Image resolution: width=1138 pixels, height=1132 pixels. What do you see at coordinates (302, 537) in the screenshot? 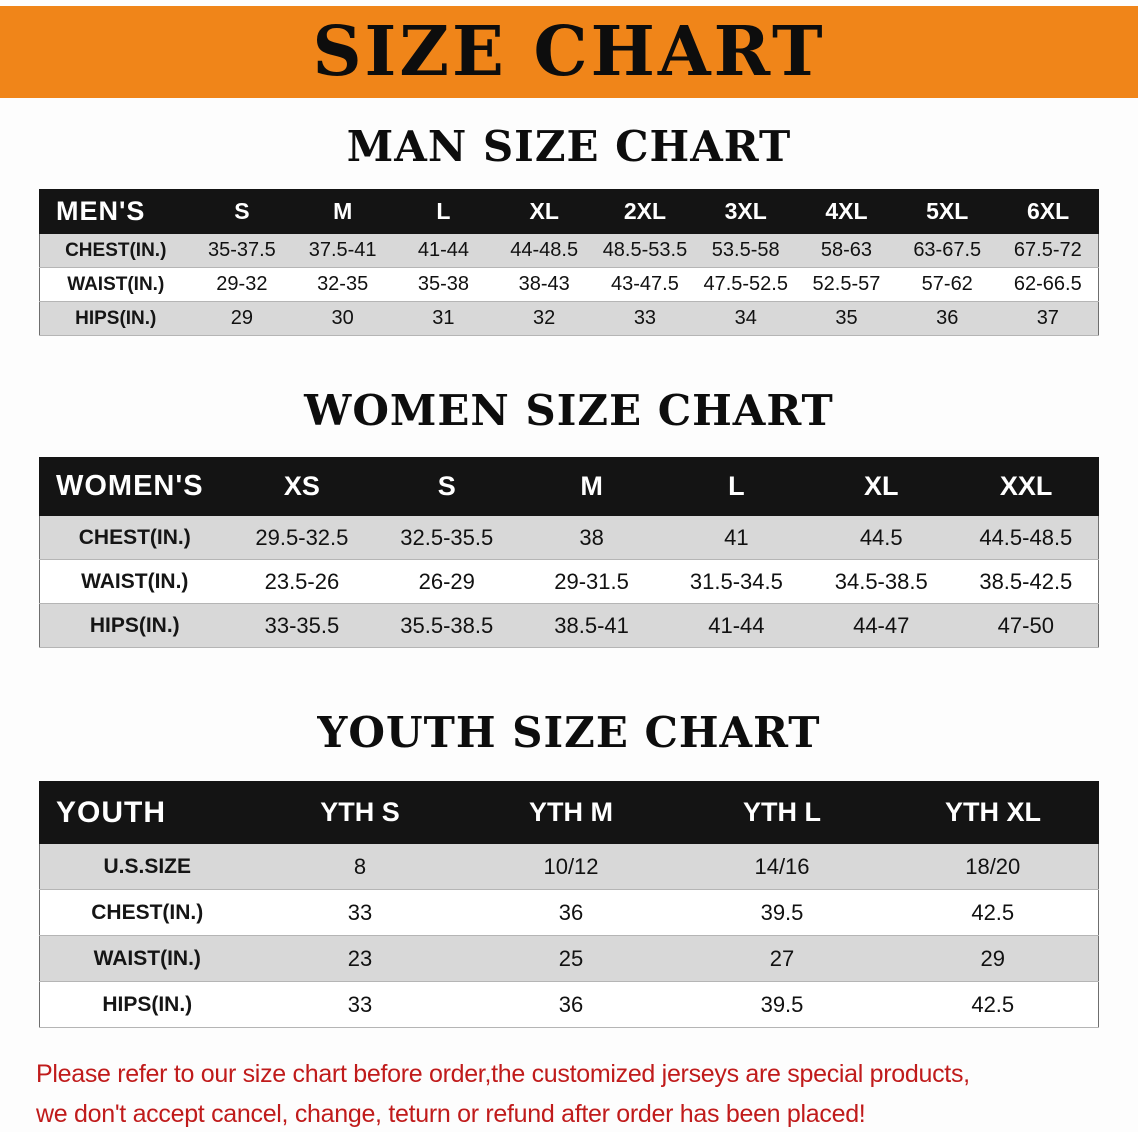
I see `table-cell: 29.5-32.5` at bounding box center [302, 537].